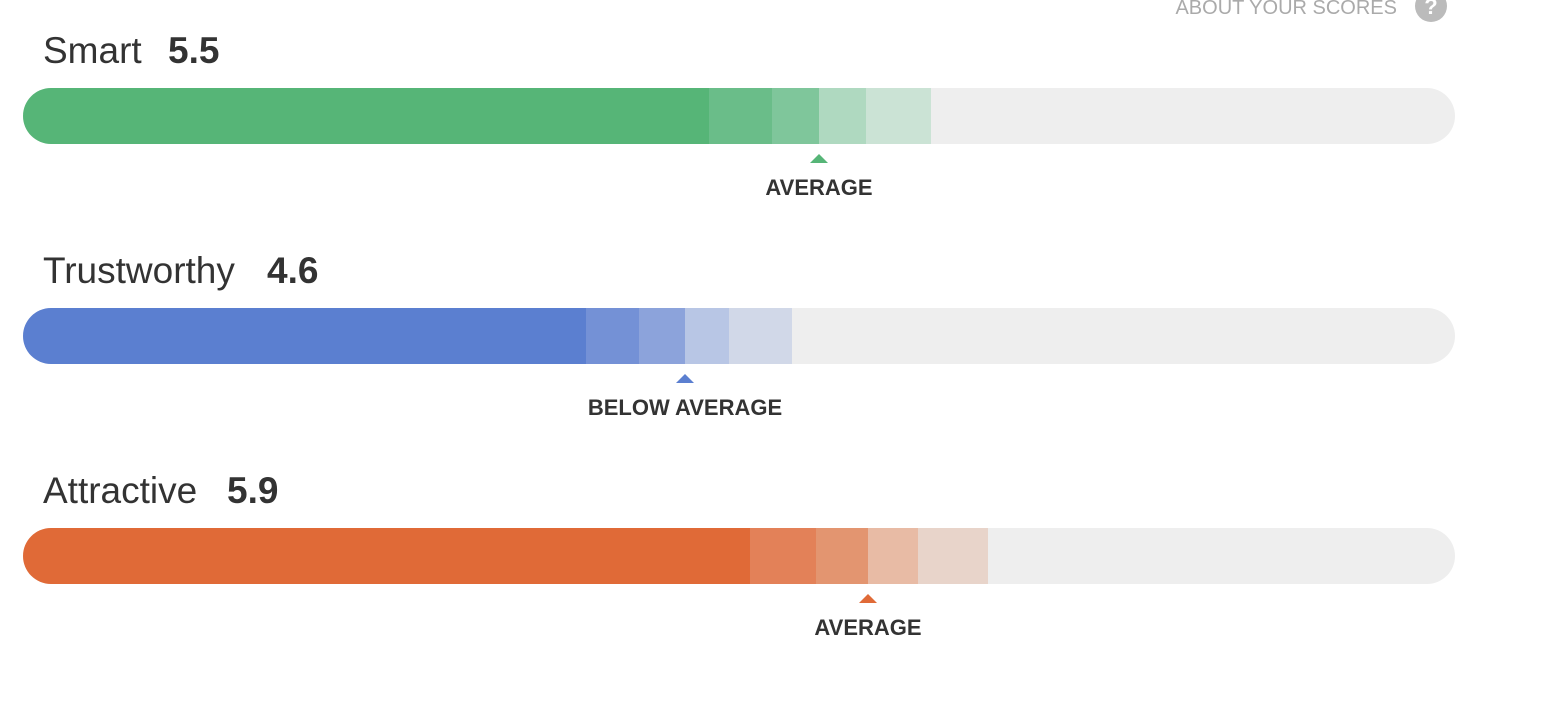 This screenshot has height=708, width=1558. What do you see at coordinates (1286, 9) in the screenshot?
I see `about-scores-link: ABOUT YOUR SCORES` at bounding box center [1286, 9].